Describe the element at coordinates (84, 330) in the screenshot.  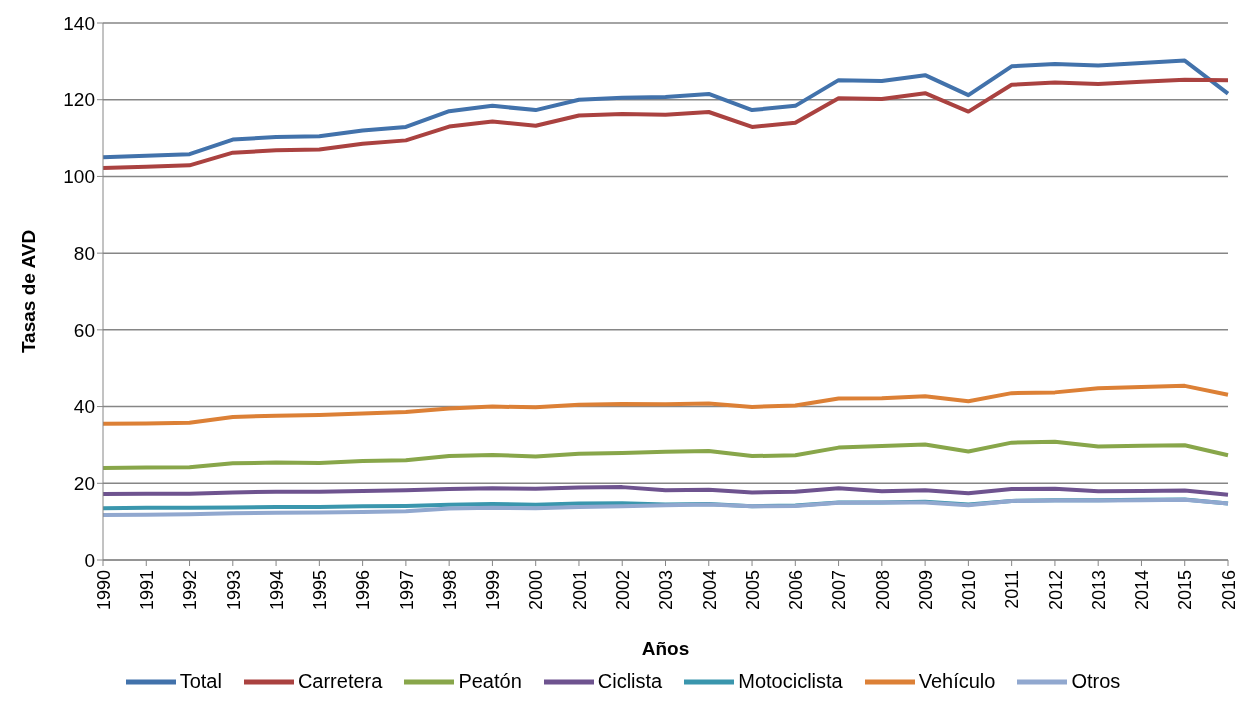
I see `y-tick-label: 60` at that location.